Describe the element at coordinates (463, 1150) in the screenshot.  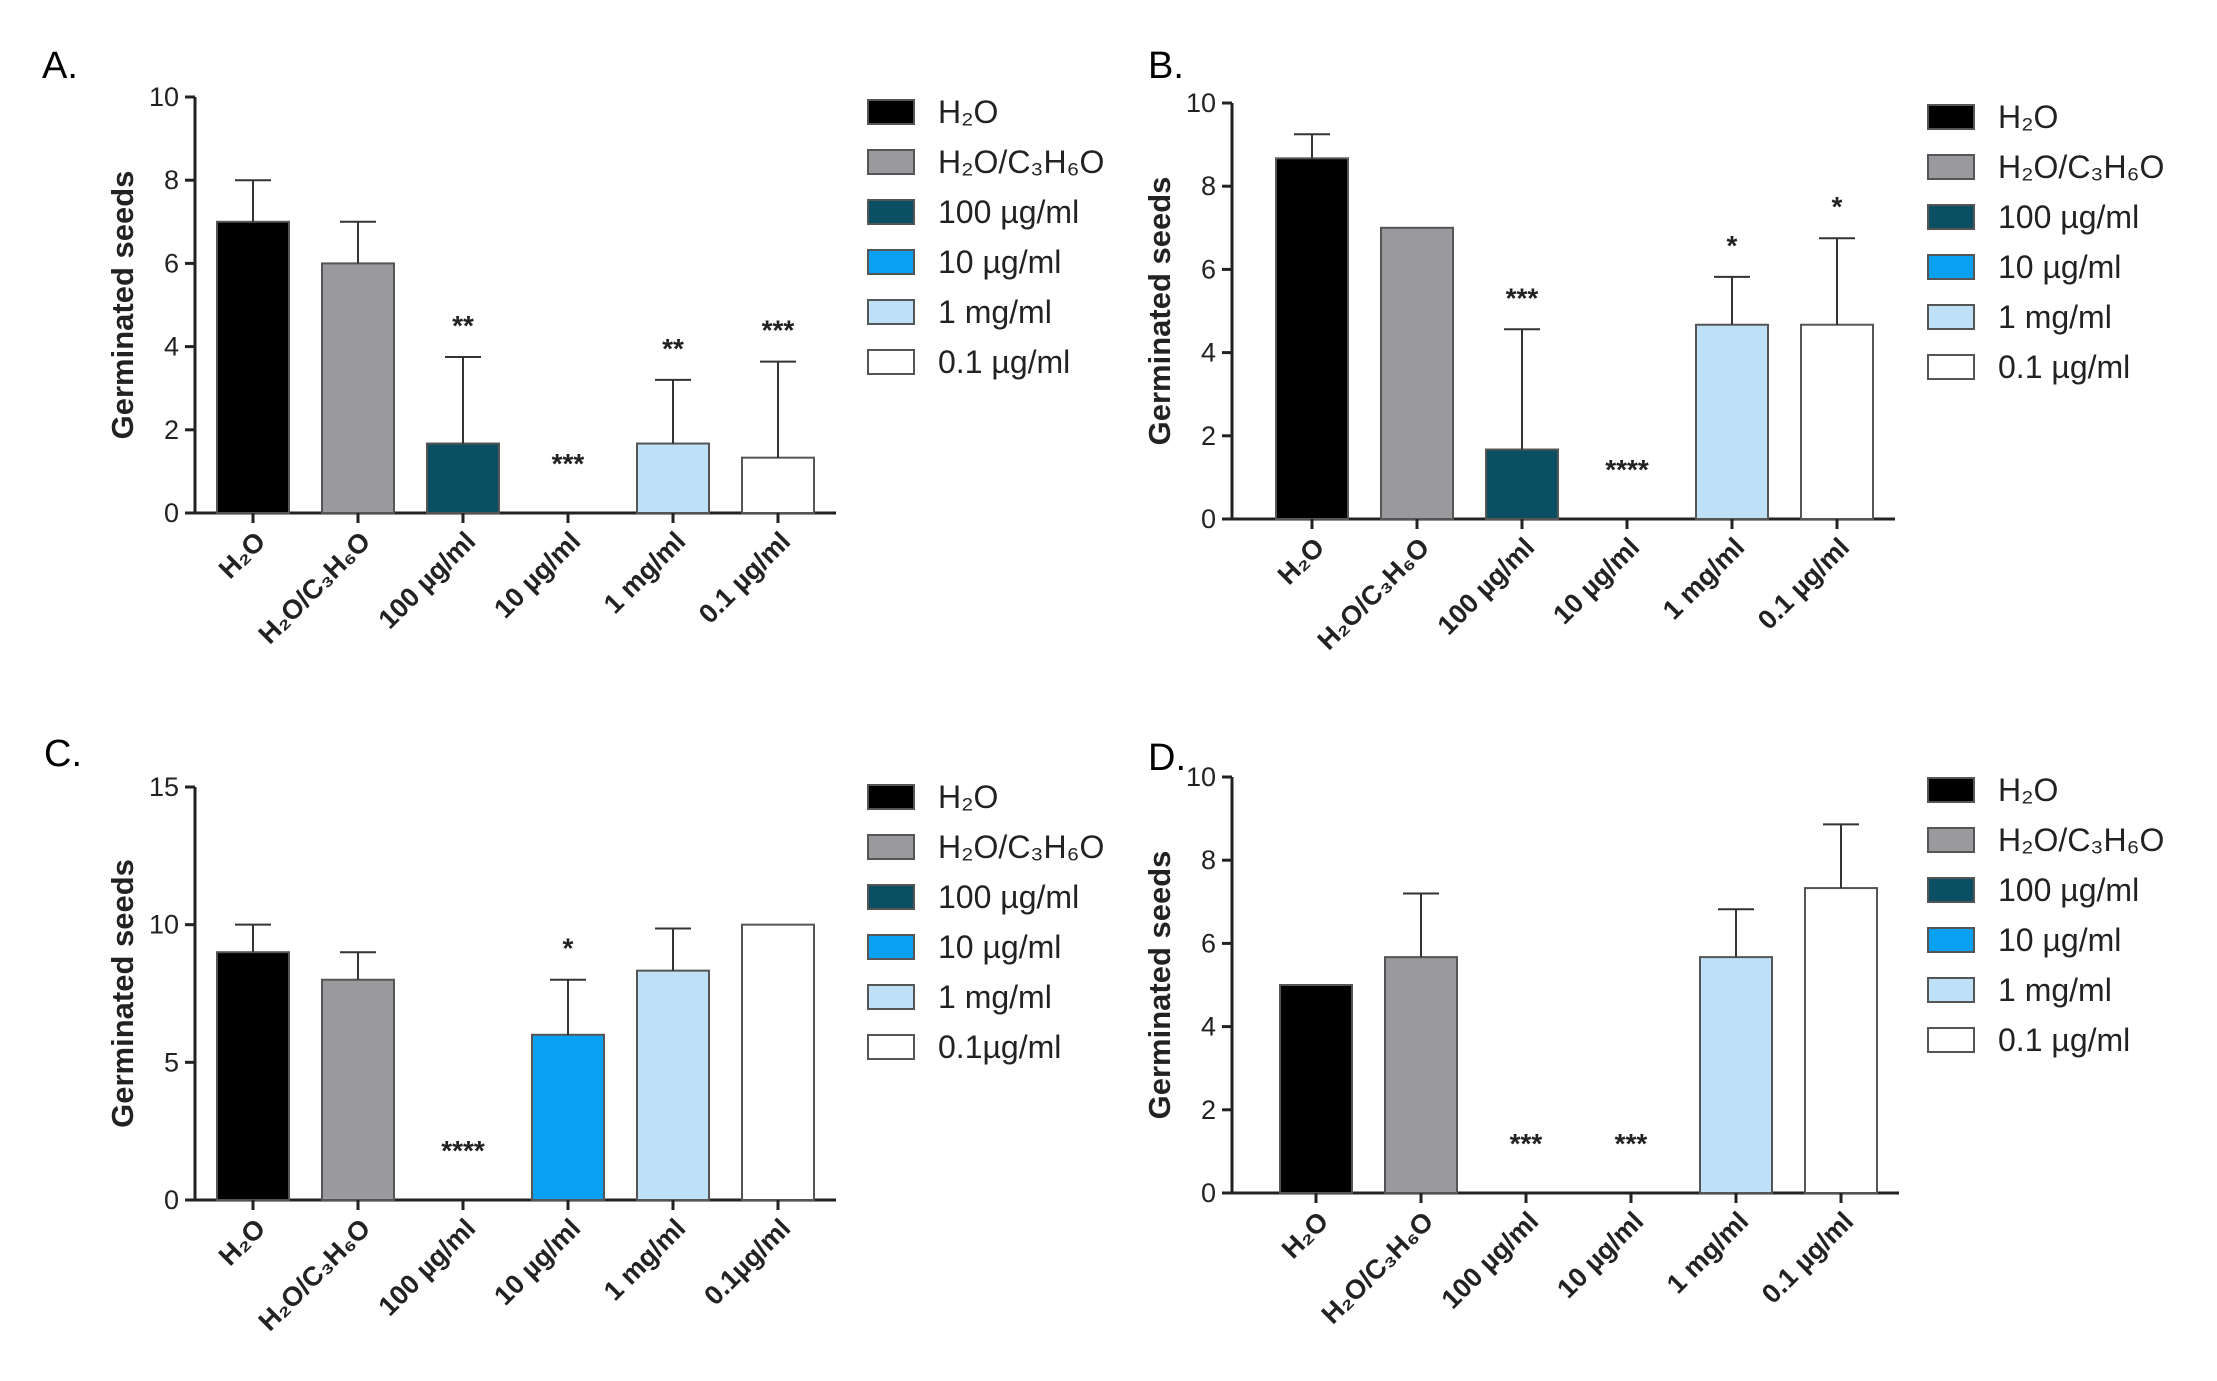
I see `significance-label: ****` at that location.